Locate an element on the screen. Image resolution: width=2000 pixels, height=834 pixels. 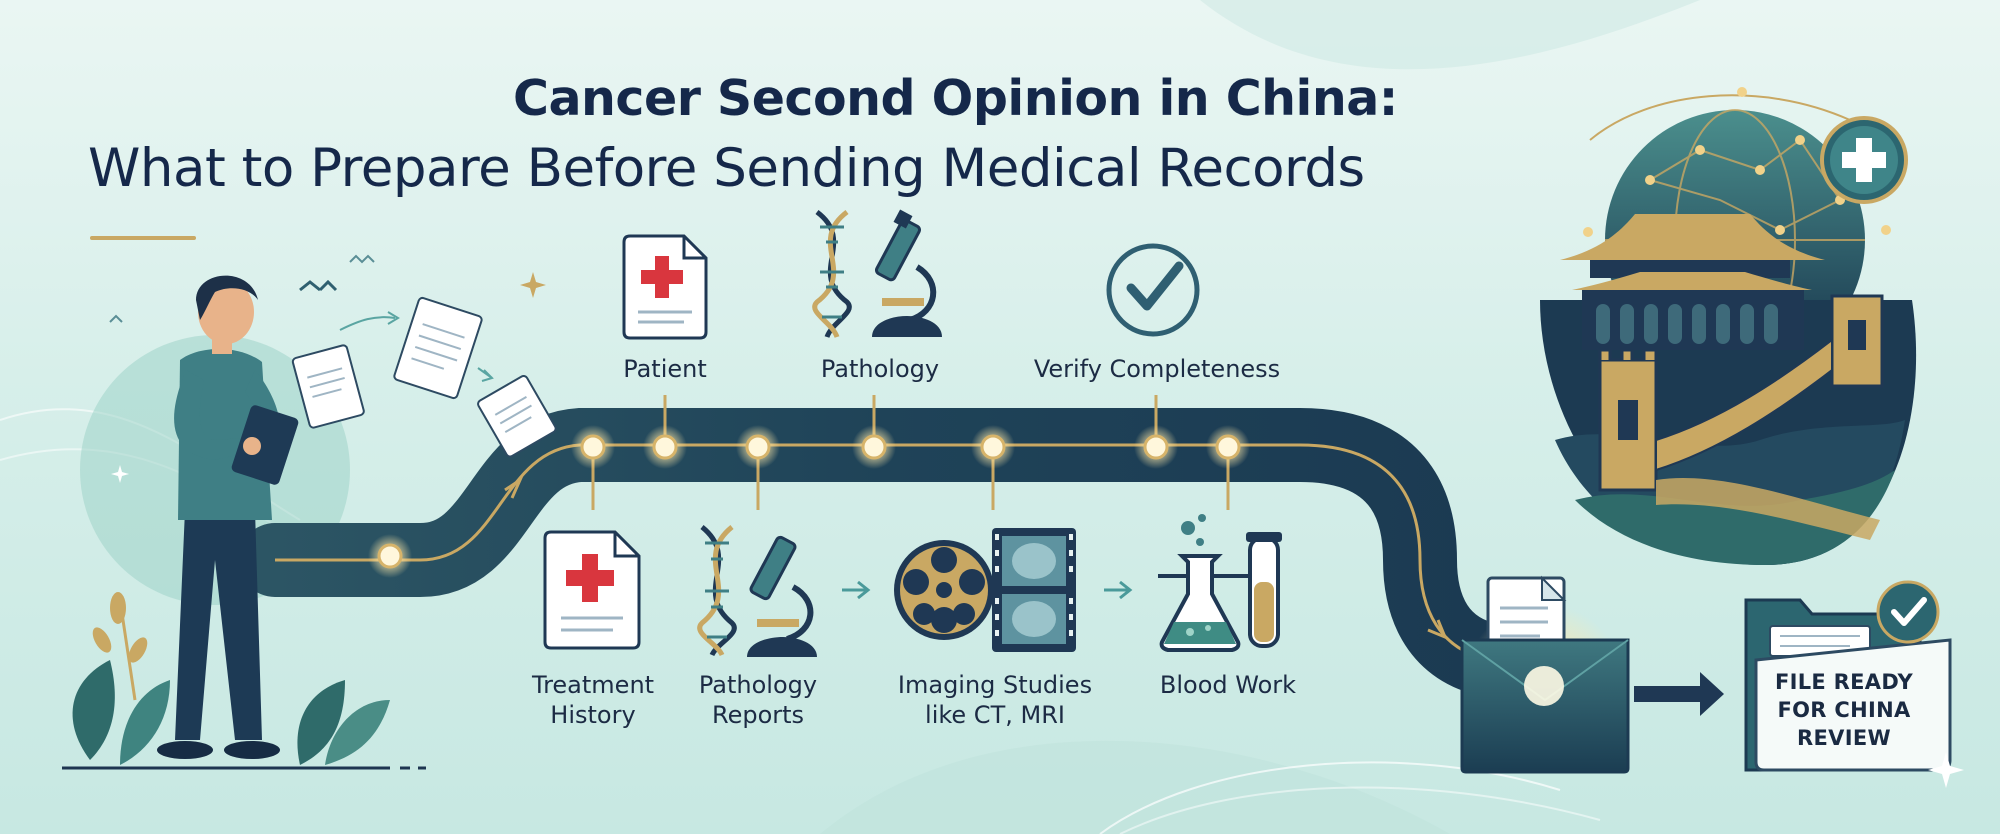
step-label-pathology: Pathology is located at coordinates (880, 369).